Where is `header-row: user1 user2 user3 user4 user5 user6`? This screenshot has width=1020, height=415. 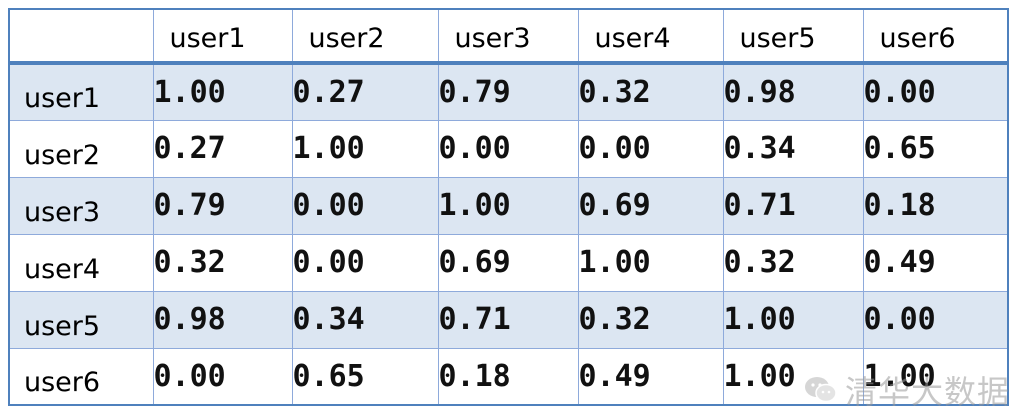
header-row: user1 user2 user3 user4 user5 user6 is located at coordinates (508, 36).